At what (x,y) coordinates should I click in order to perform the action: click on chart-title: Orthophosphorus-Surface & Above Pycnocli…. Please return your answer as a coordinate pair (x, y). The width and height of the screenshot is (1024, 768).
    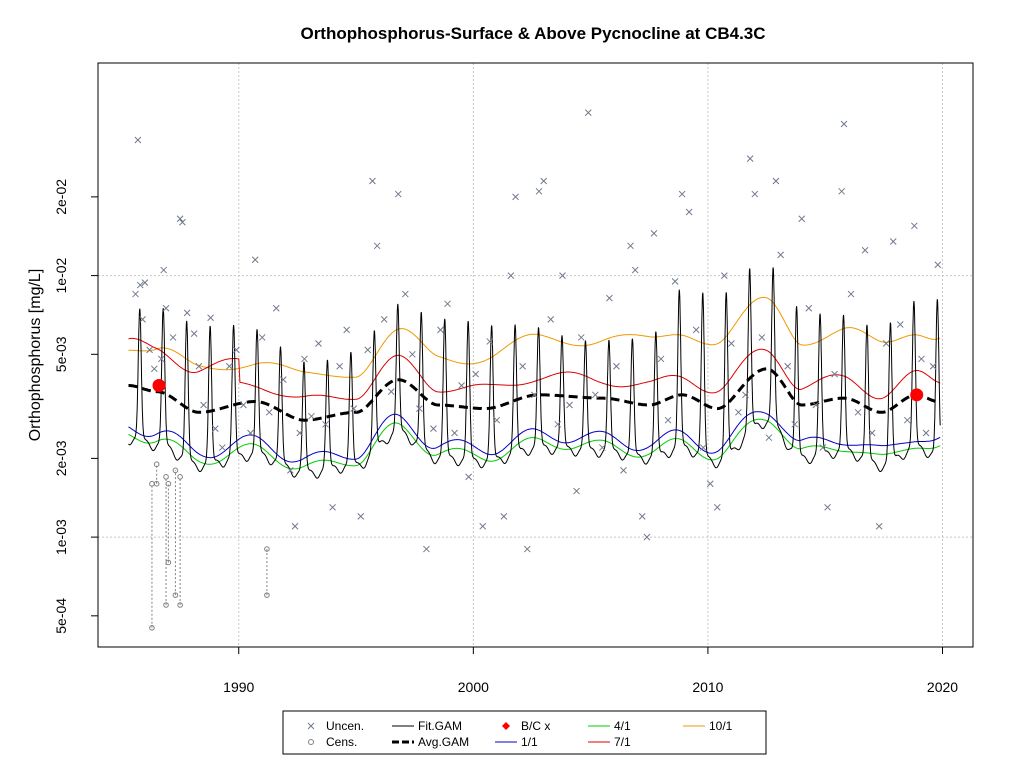
    Looking at the image, I should click on (532, 33).